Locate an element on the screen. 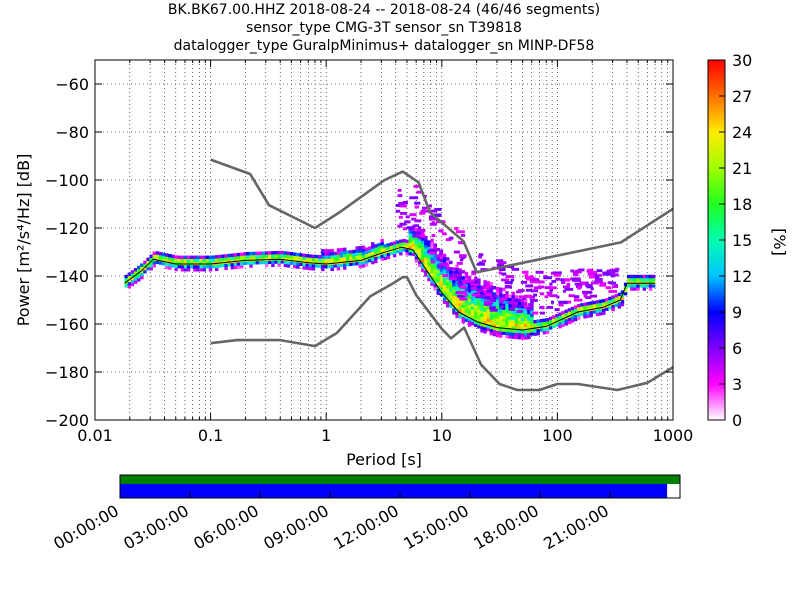 The image size is (800, 600). y-tick-label: −200 is located at coordinates (67, 420).